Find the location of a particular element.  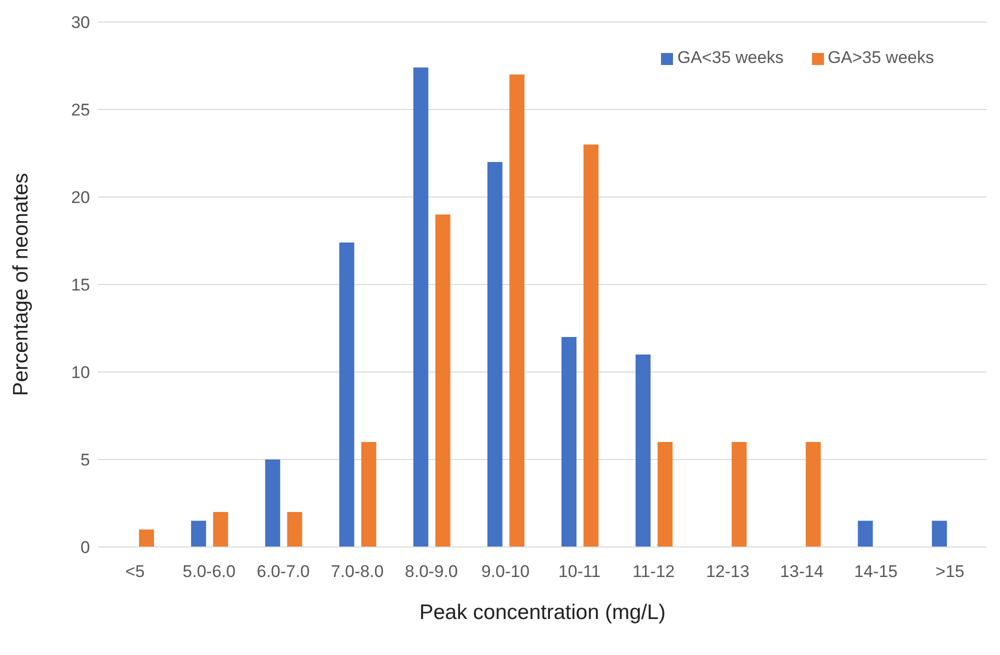

y-tick-label: 5 is located at coordinates (85, 460).